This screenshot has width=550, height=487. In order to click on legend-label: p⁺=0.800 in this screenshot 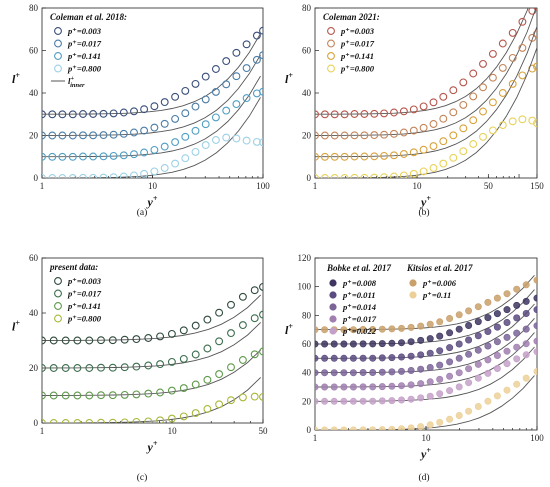, I will do `click(357, 69)`.